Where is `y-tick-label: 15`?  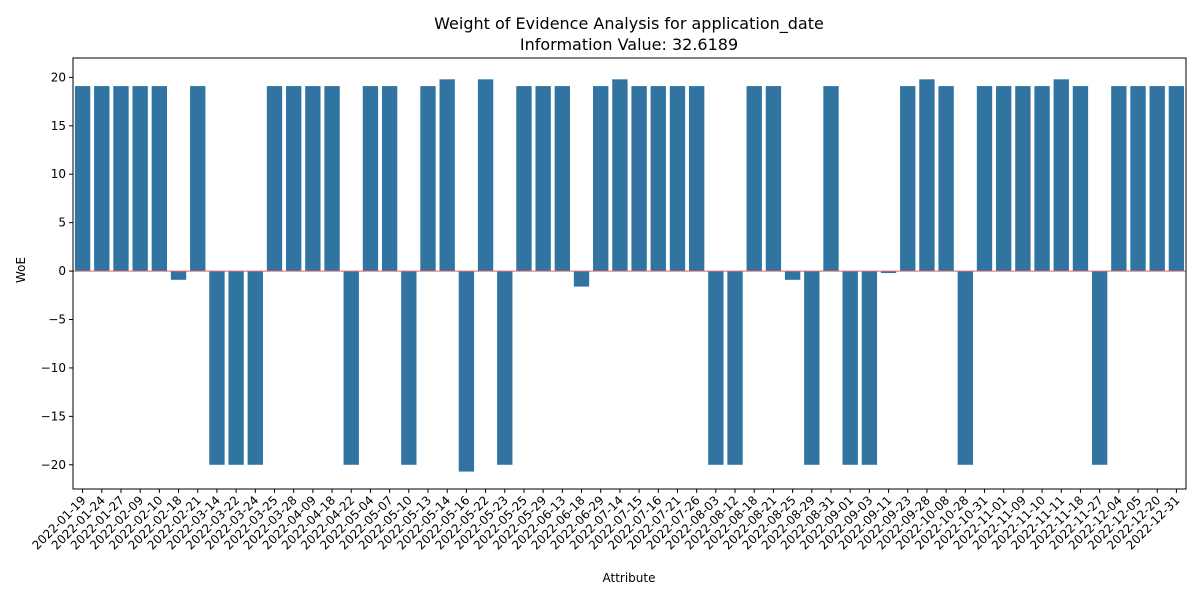 y-tick-label: 15 is located at coordinates (58, 126).